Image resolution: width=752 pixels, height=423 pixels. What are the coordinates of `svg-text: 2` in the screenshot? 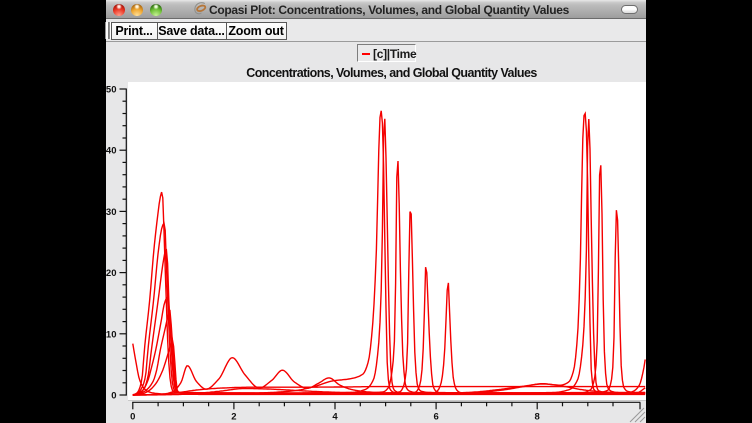 It's located at (233, 417).